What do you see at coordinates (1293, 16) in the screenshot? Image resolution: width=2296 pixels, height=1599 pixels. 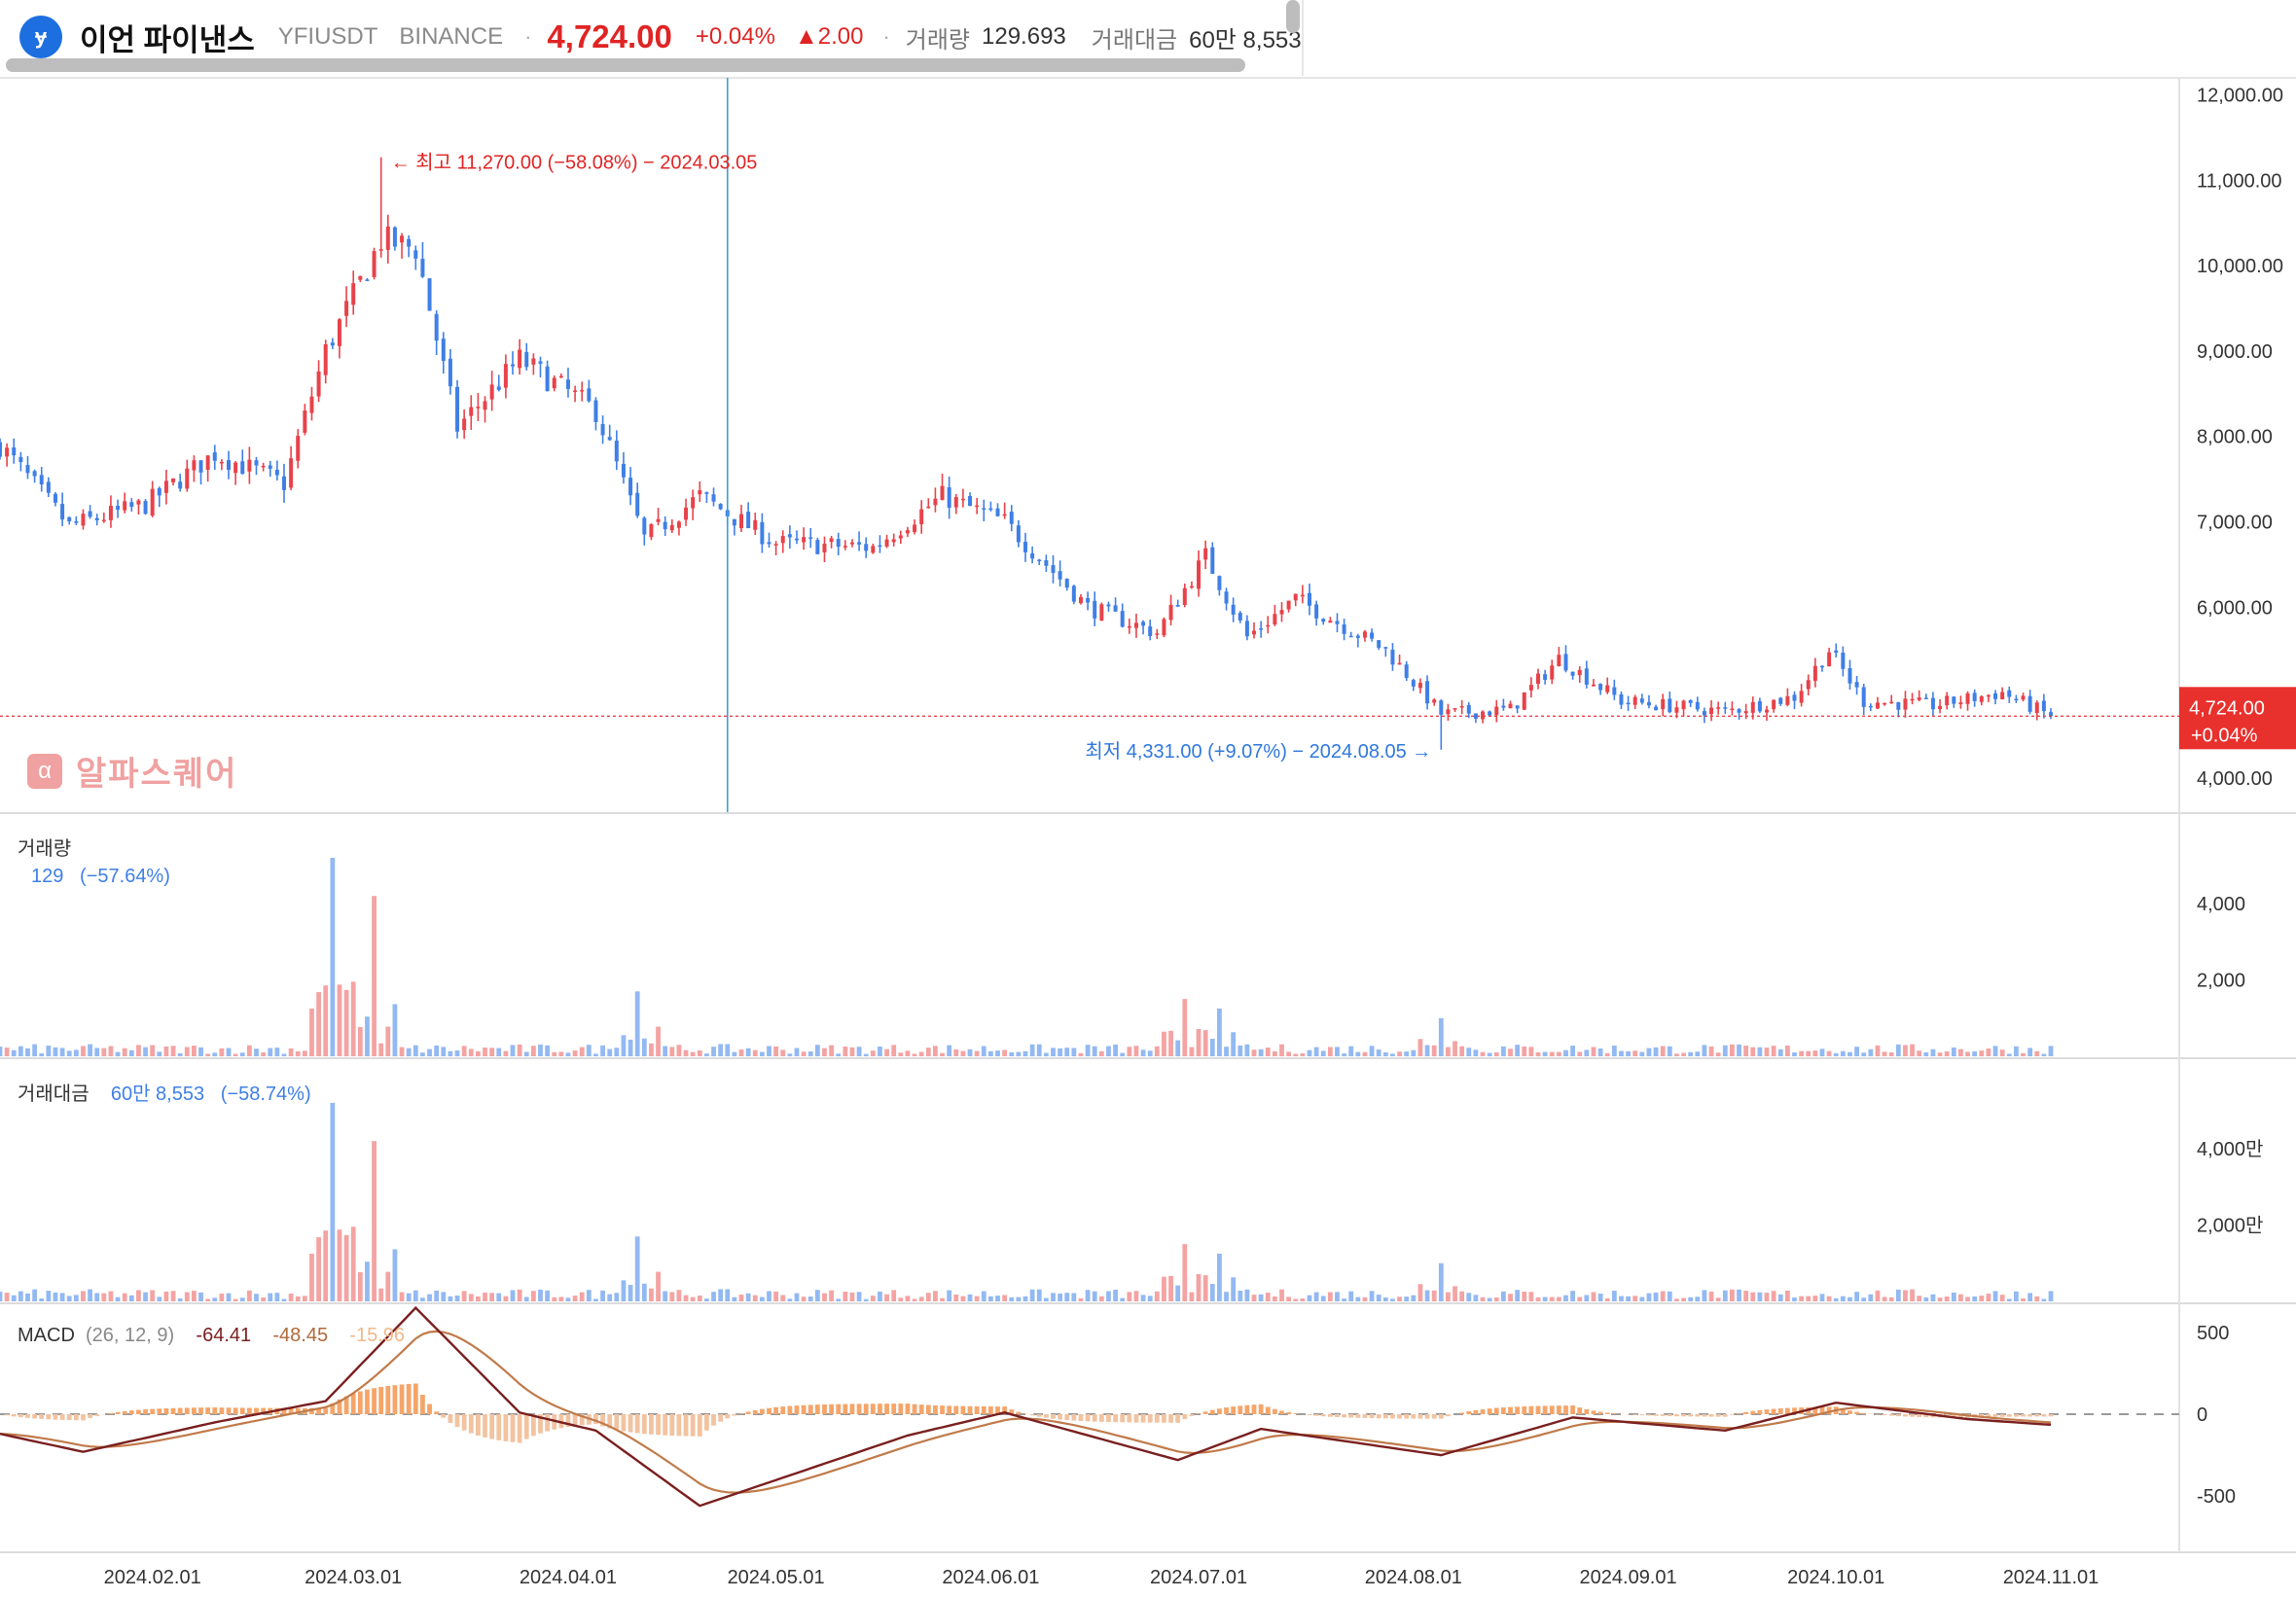 I see `vertical-scrollbar` at bounding box center [1293, 16].